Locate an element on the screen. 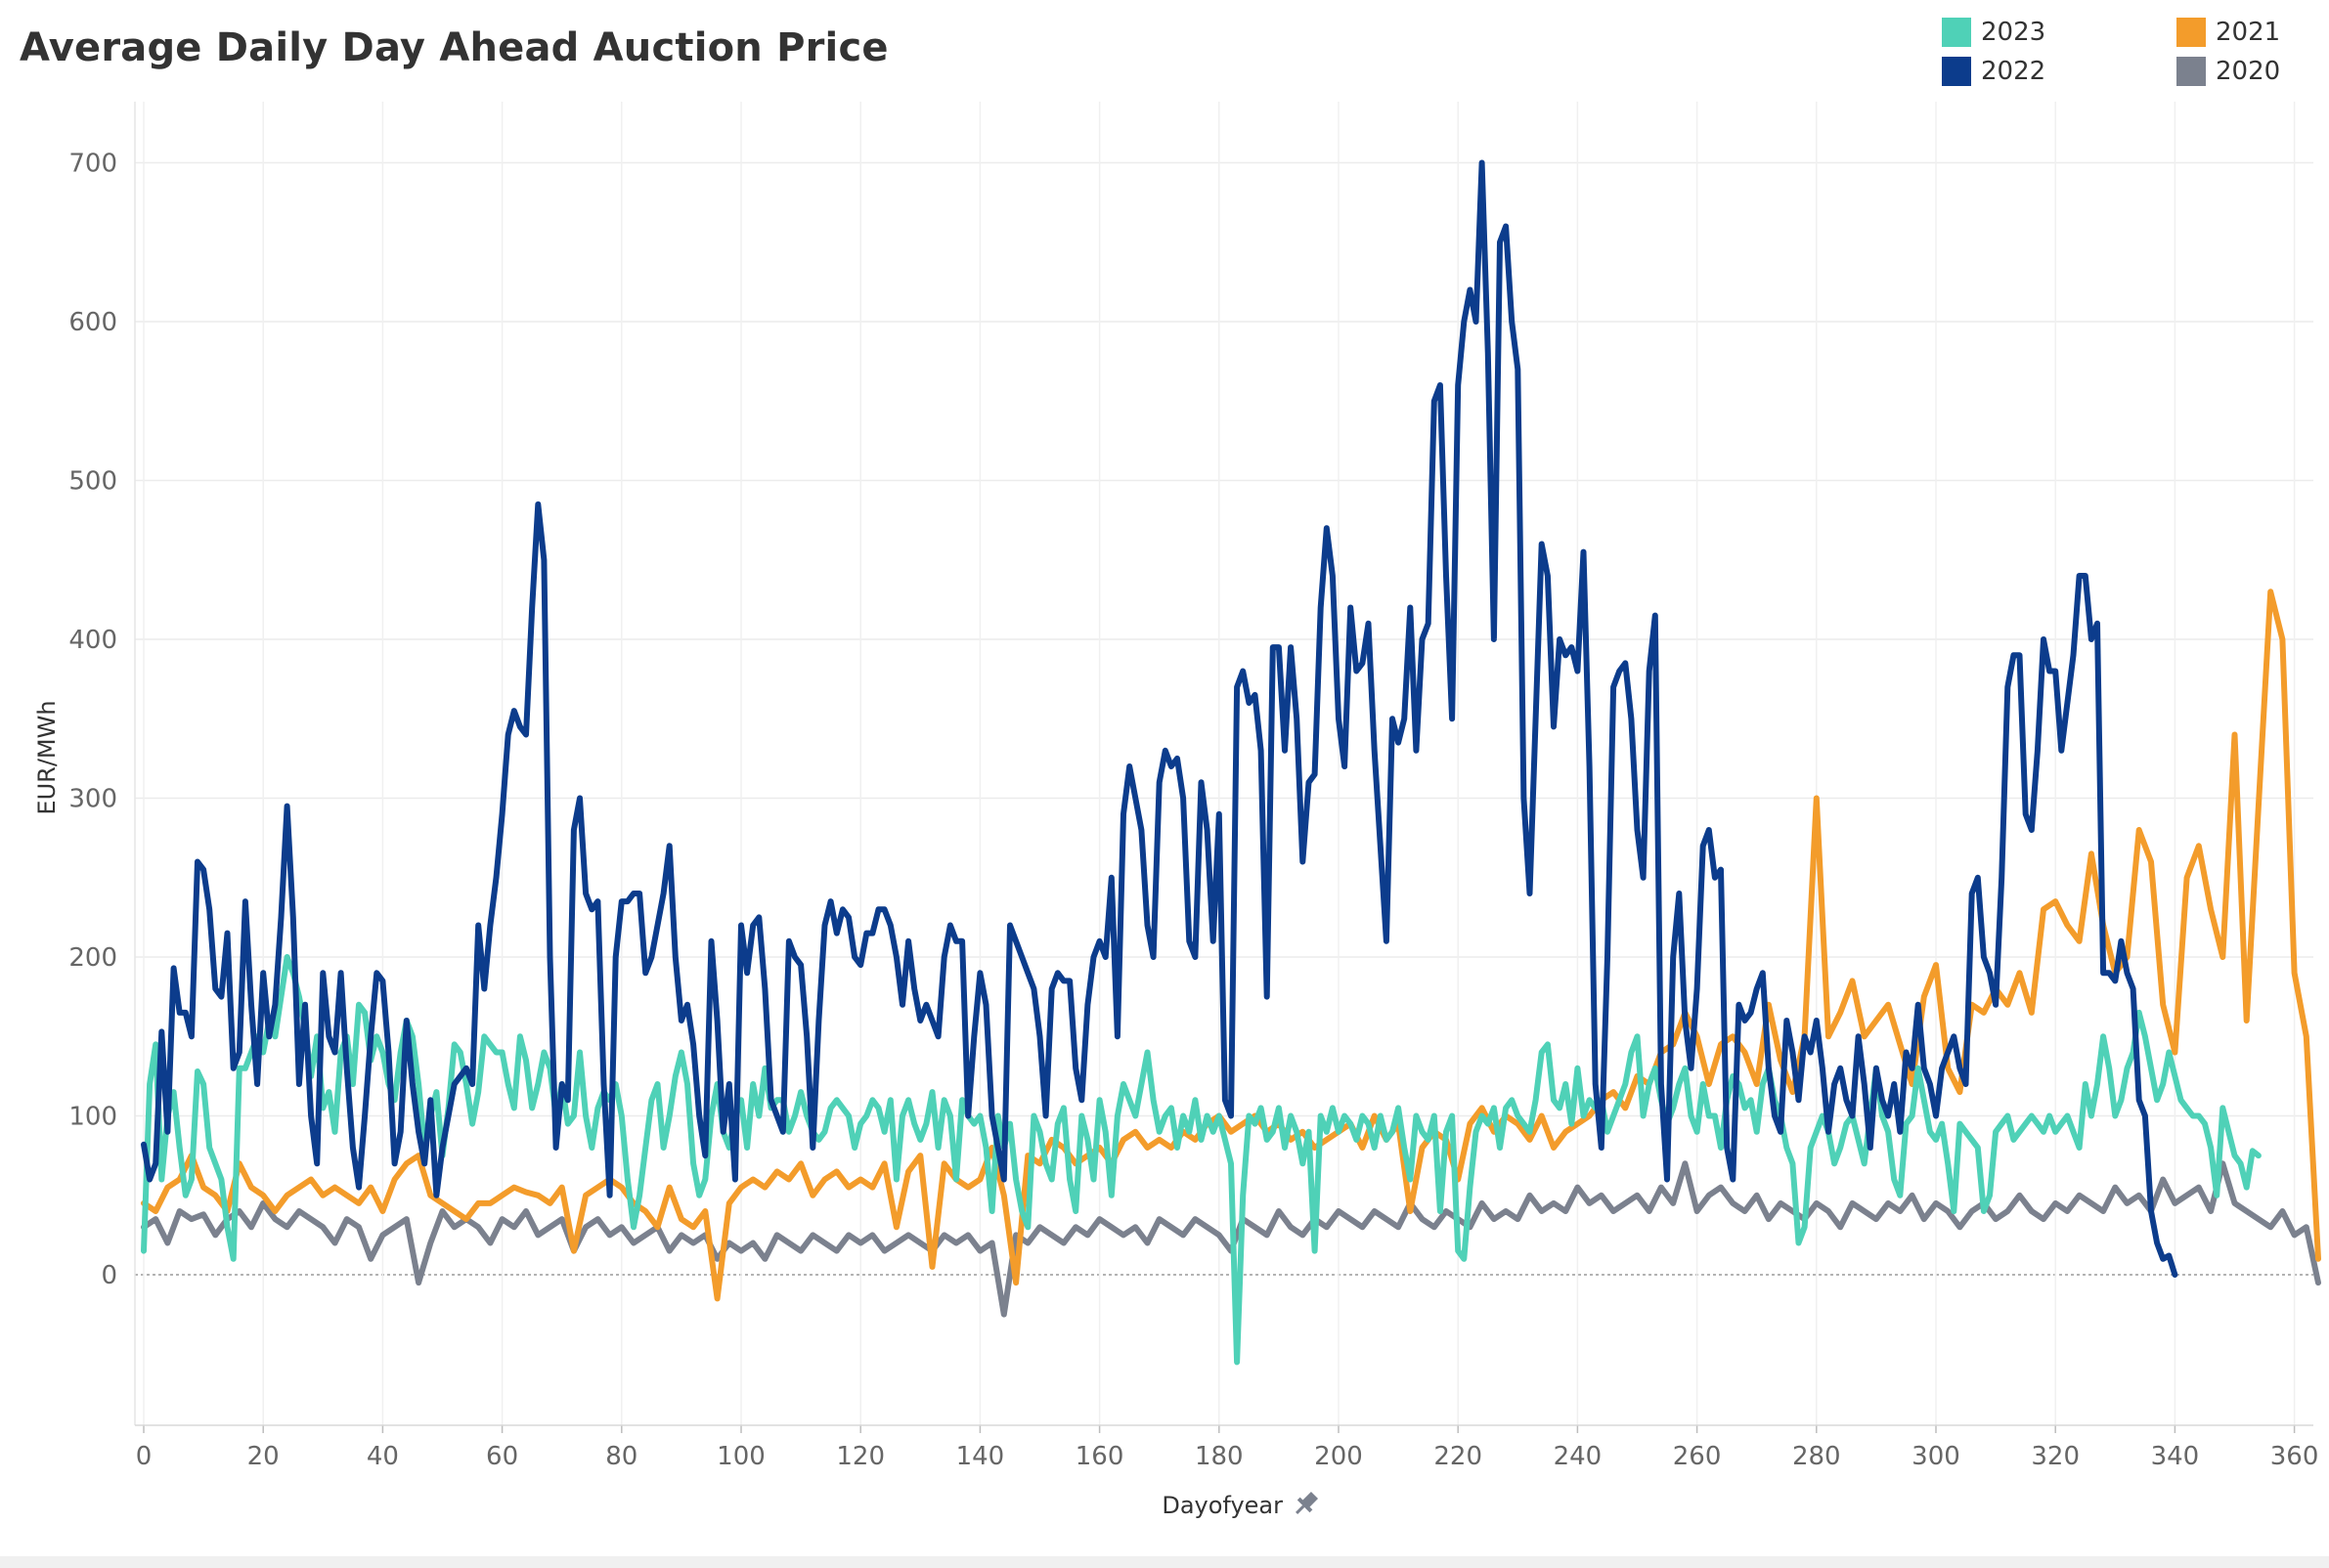  legend-label-2021: 2021 is located at coordinates (2248, 32).